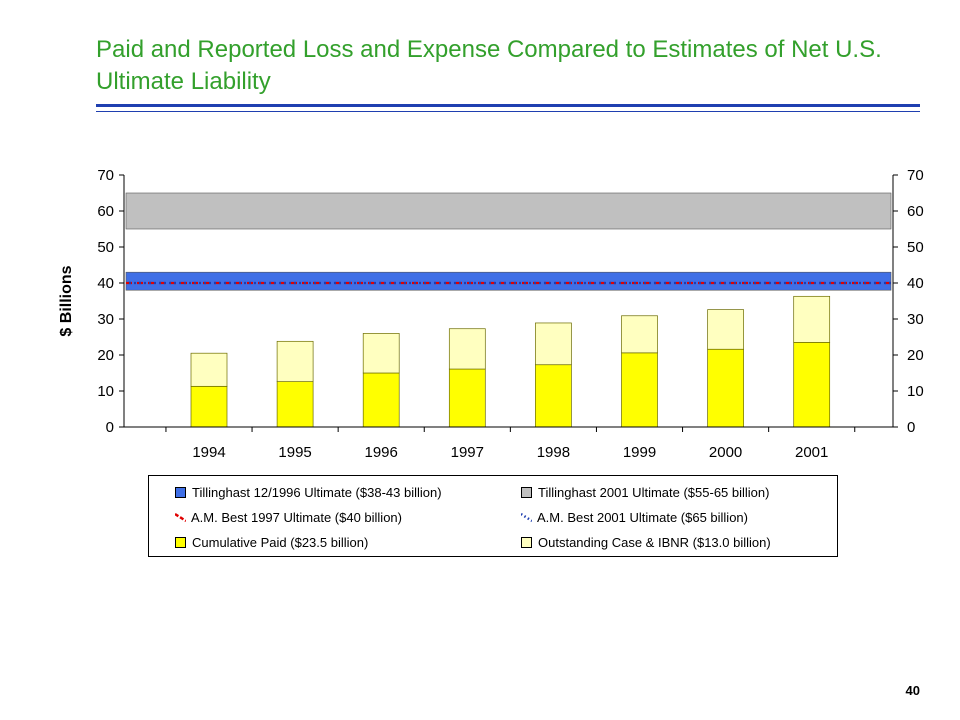 The image size is (960, 720). I want to click on y-tick-label-right: 50, so click(915, 247).